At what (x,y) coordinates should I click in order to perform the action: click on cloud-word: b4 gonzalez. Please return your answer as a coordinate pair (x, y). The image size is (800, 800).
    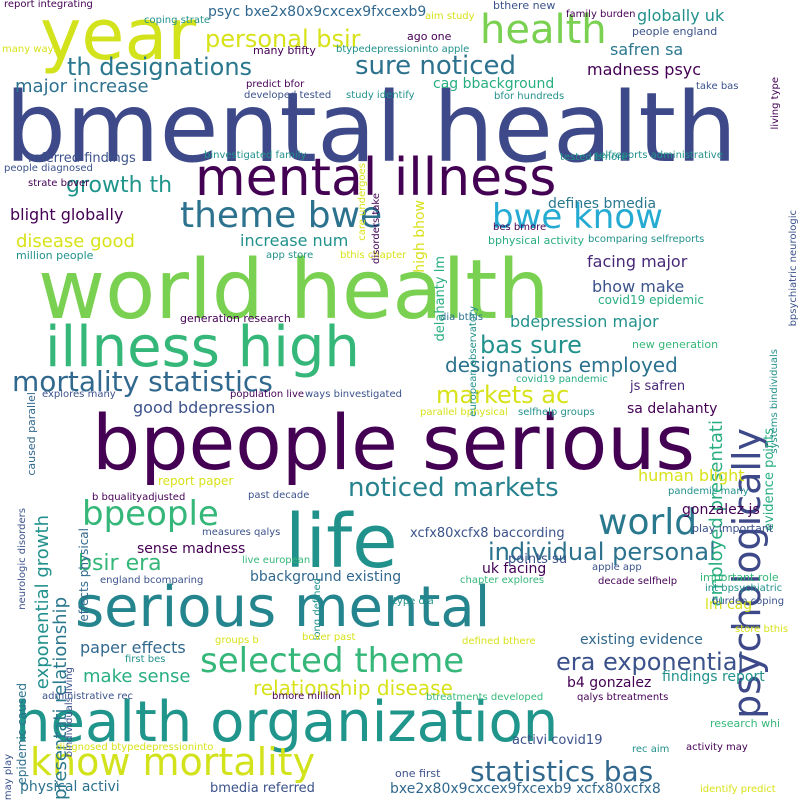
    Looking at the image, I should click on (609, 683).